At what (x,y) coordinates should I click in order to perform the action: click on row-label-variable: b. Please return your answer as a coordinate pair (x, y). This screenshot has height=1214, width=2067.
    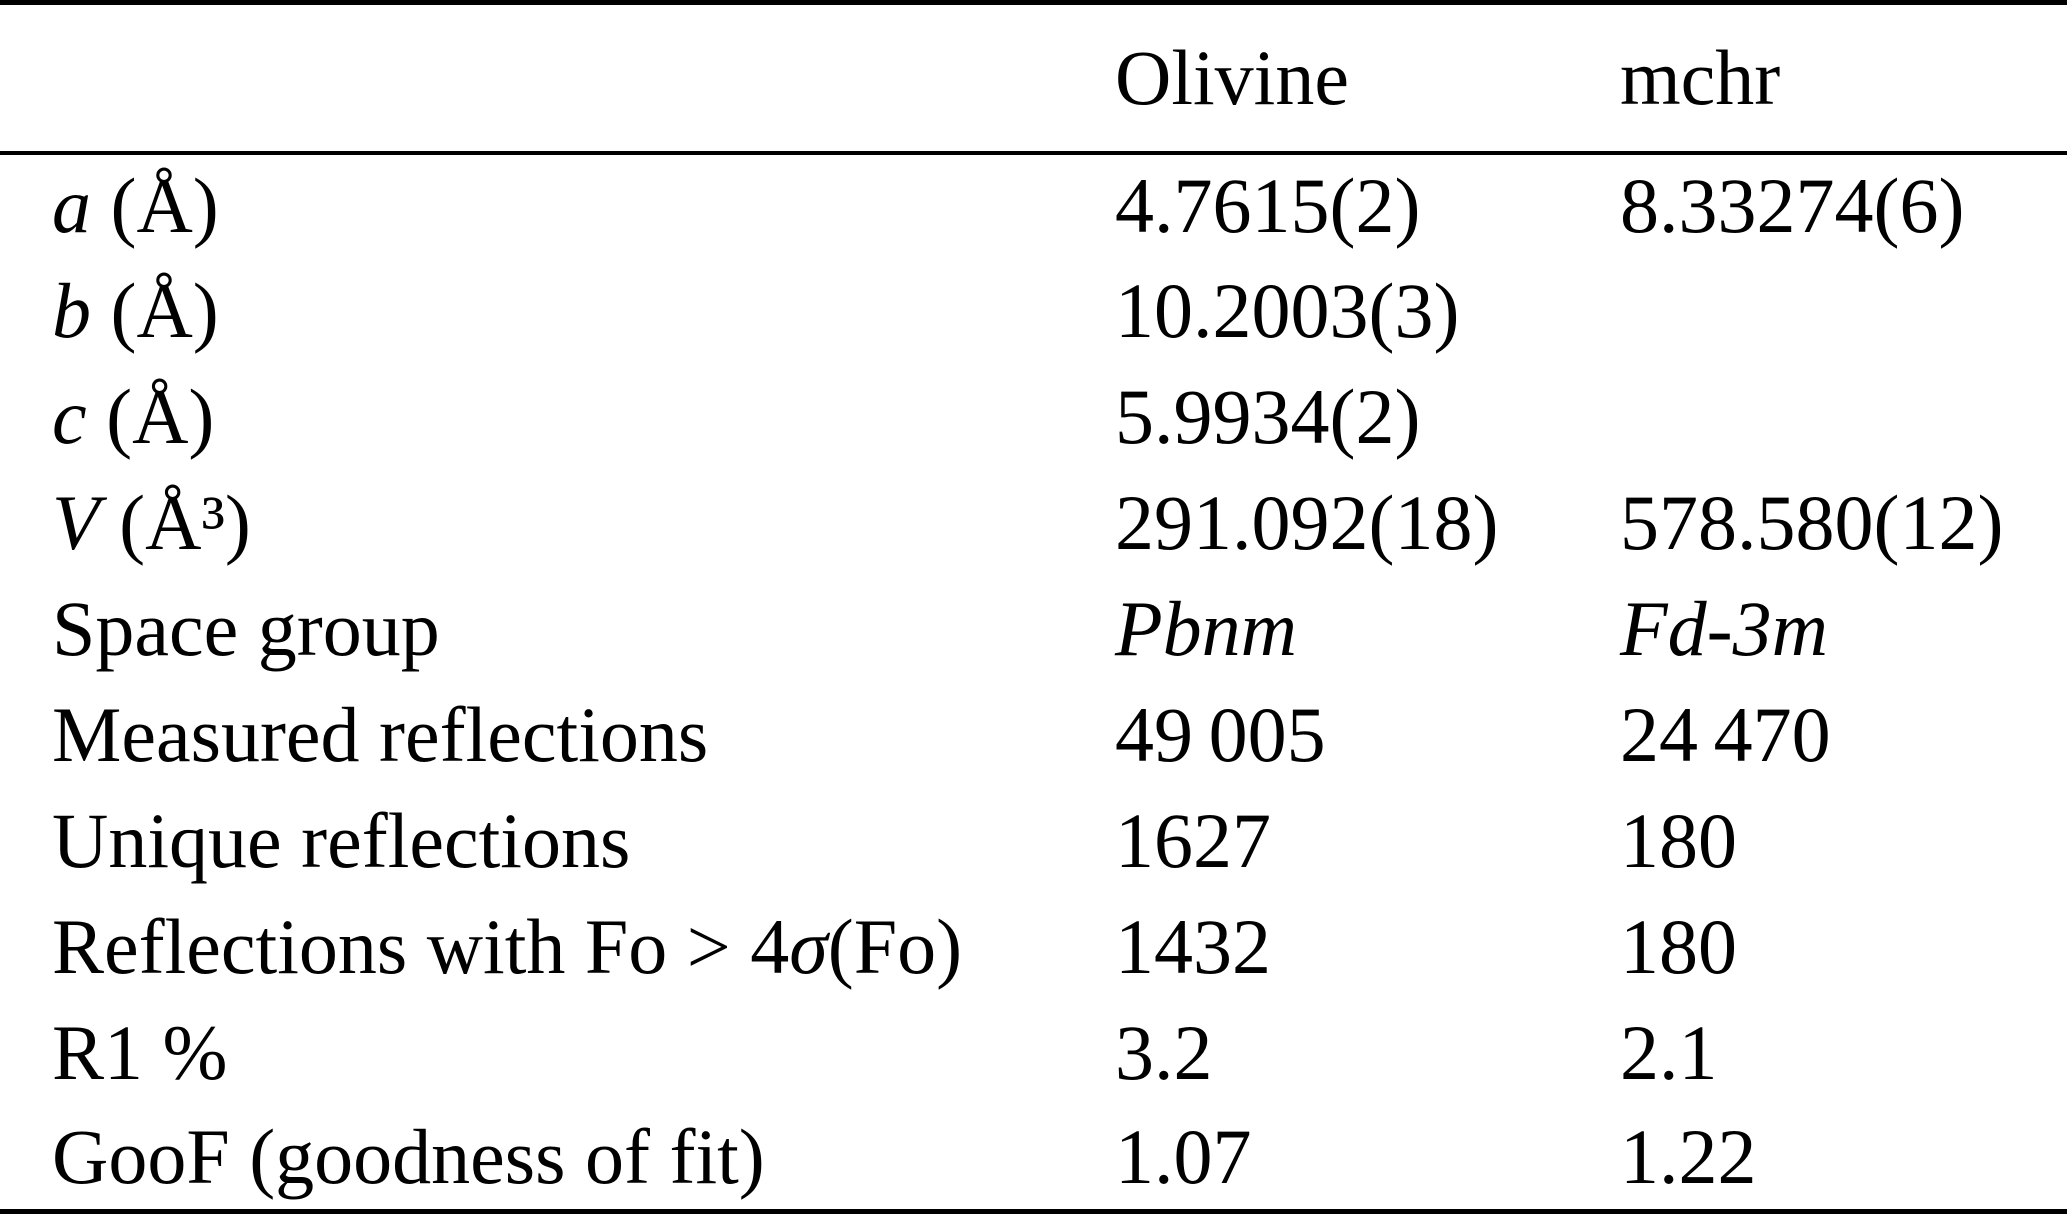
    Looking at the image, I should click on (71, 311).